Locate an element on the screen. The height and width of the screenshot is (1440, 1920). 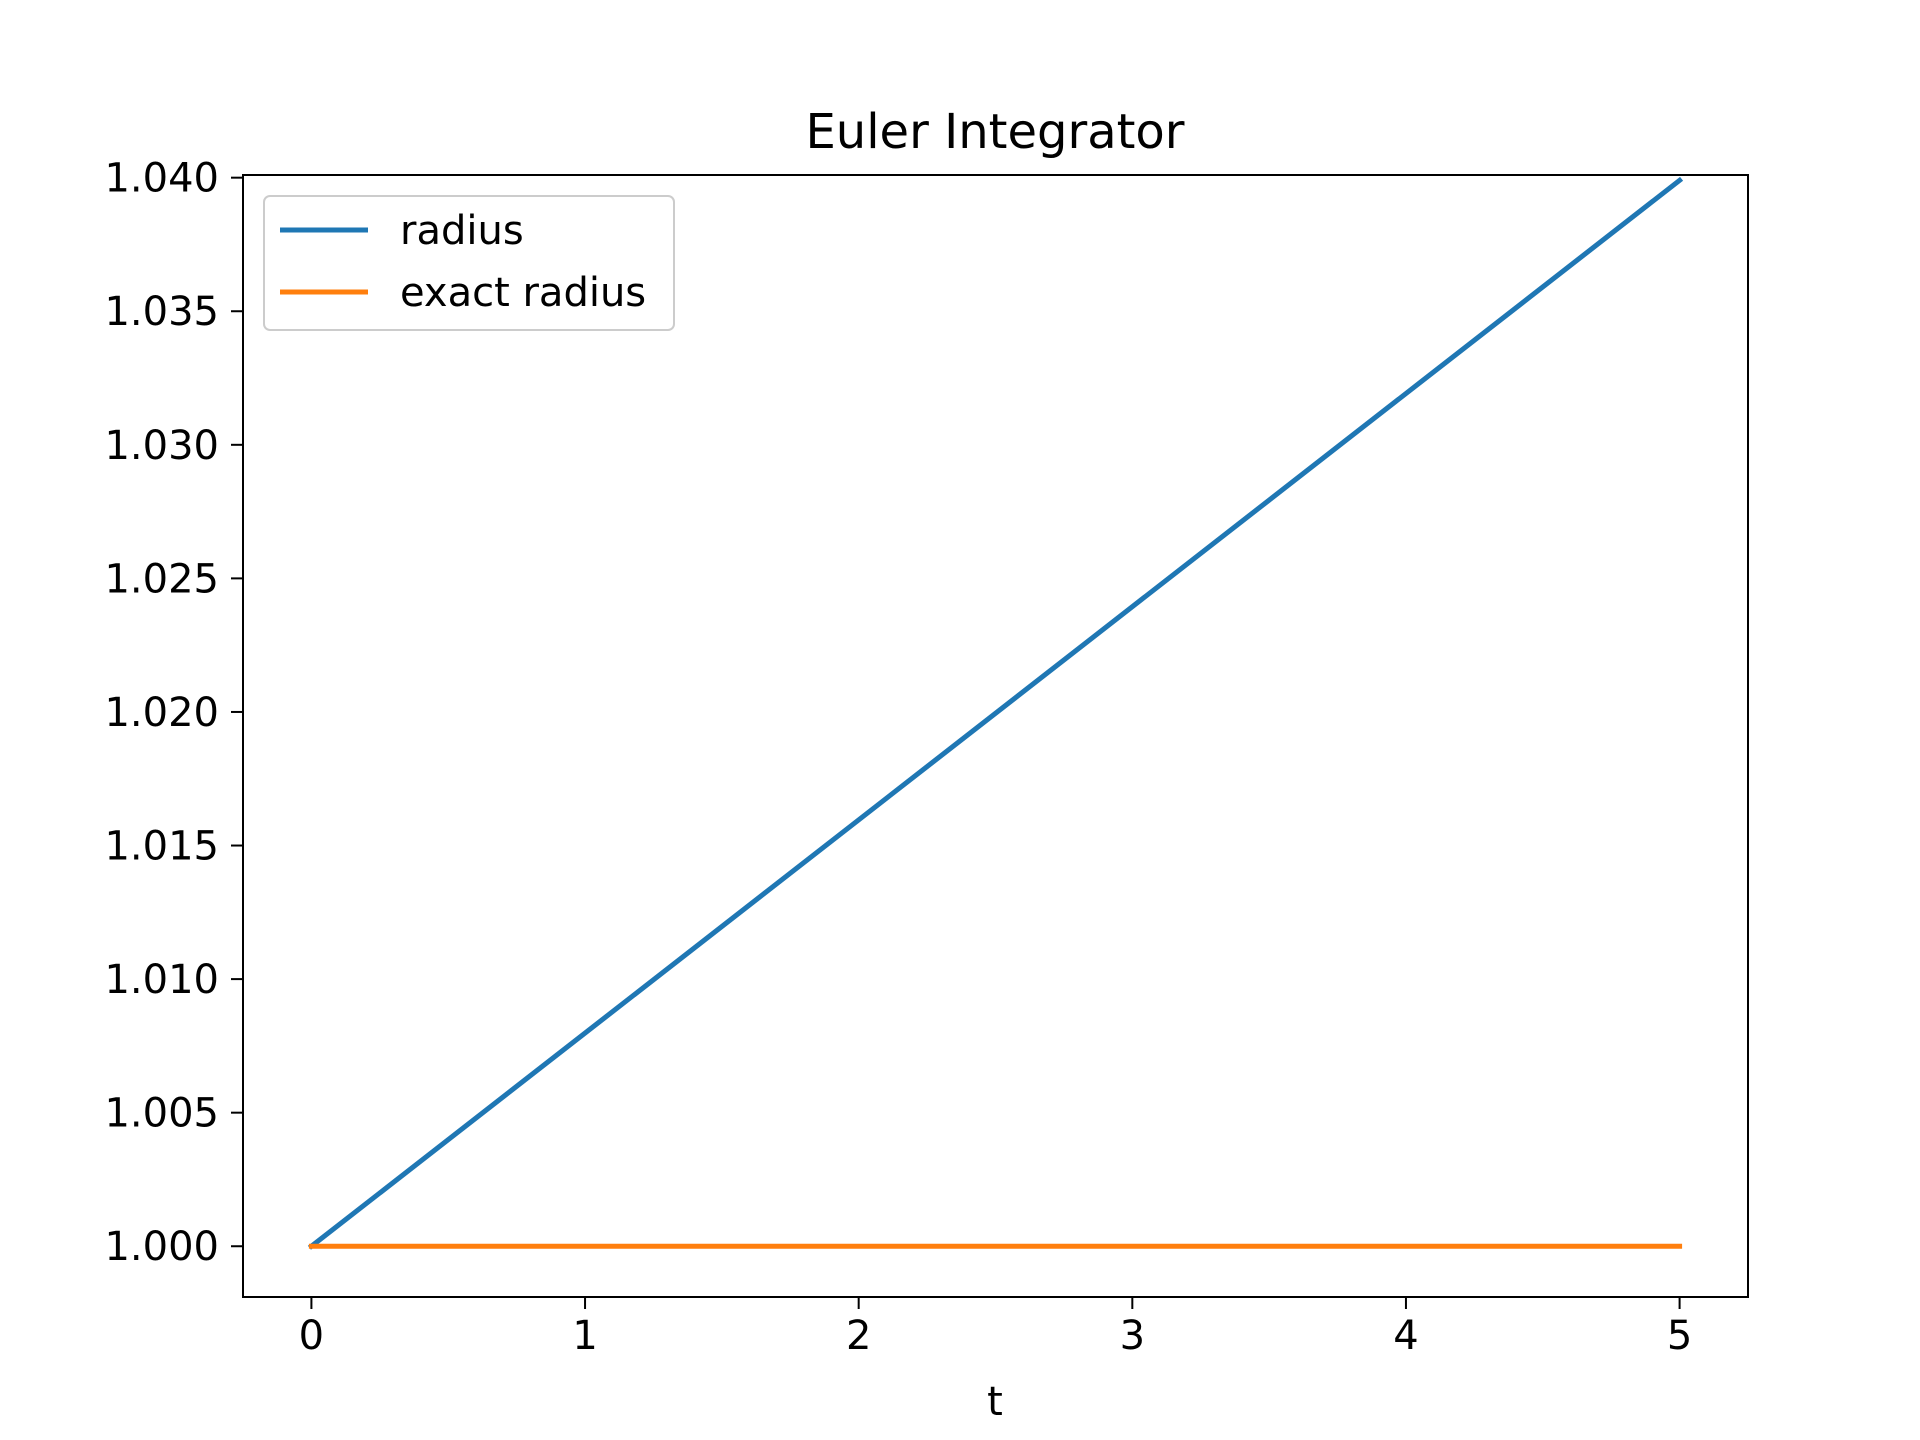
y-tick-label: 1.015 is located at coordinates (161, 847).